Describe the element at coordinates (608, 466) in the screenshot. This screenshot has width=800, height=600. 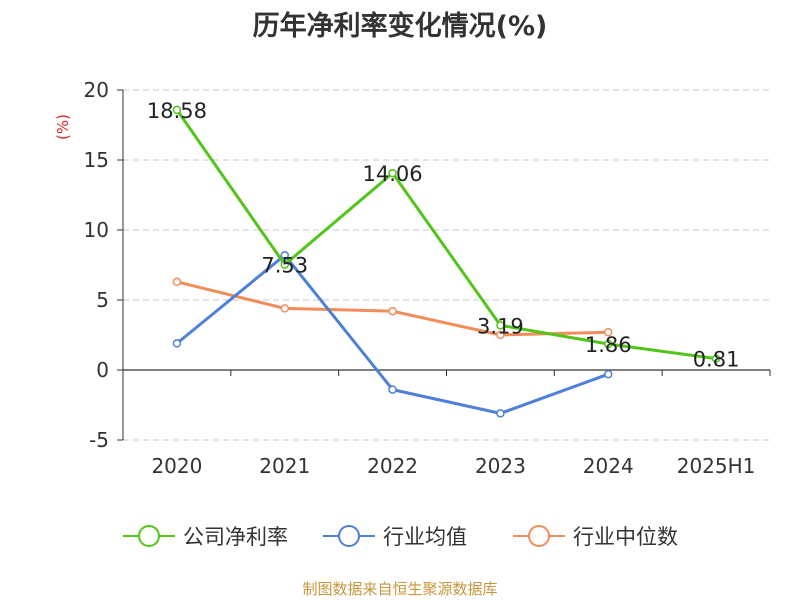
I see `x-tick-label: 2024` at that location.